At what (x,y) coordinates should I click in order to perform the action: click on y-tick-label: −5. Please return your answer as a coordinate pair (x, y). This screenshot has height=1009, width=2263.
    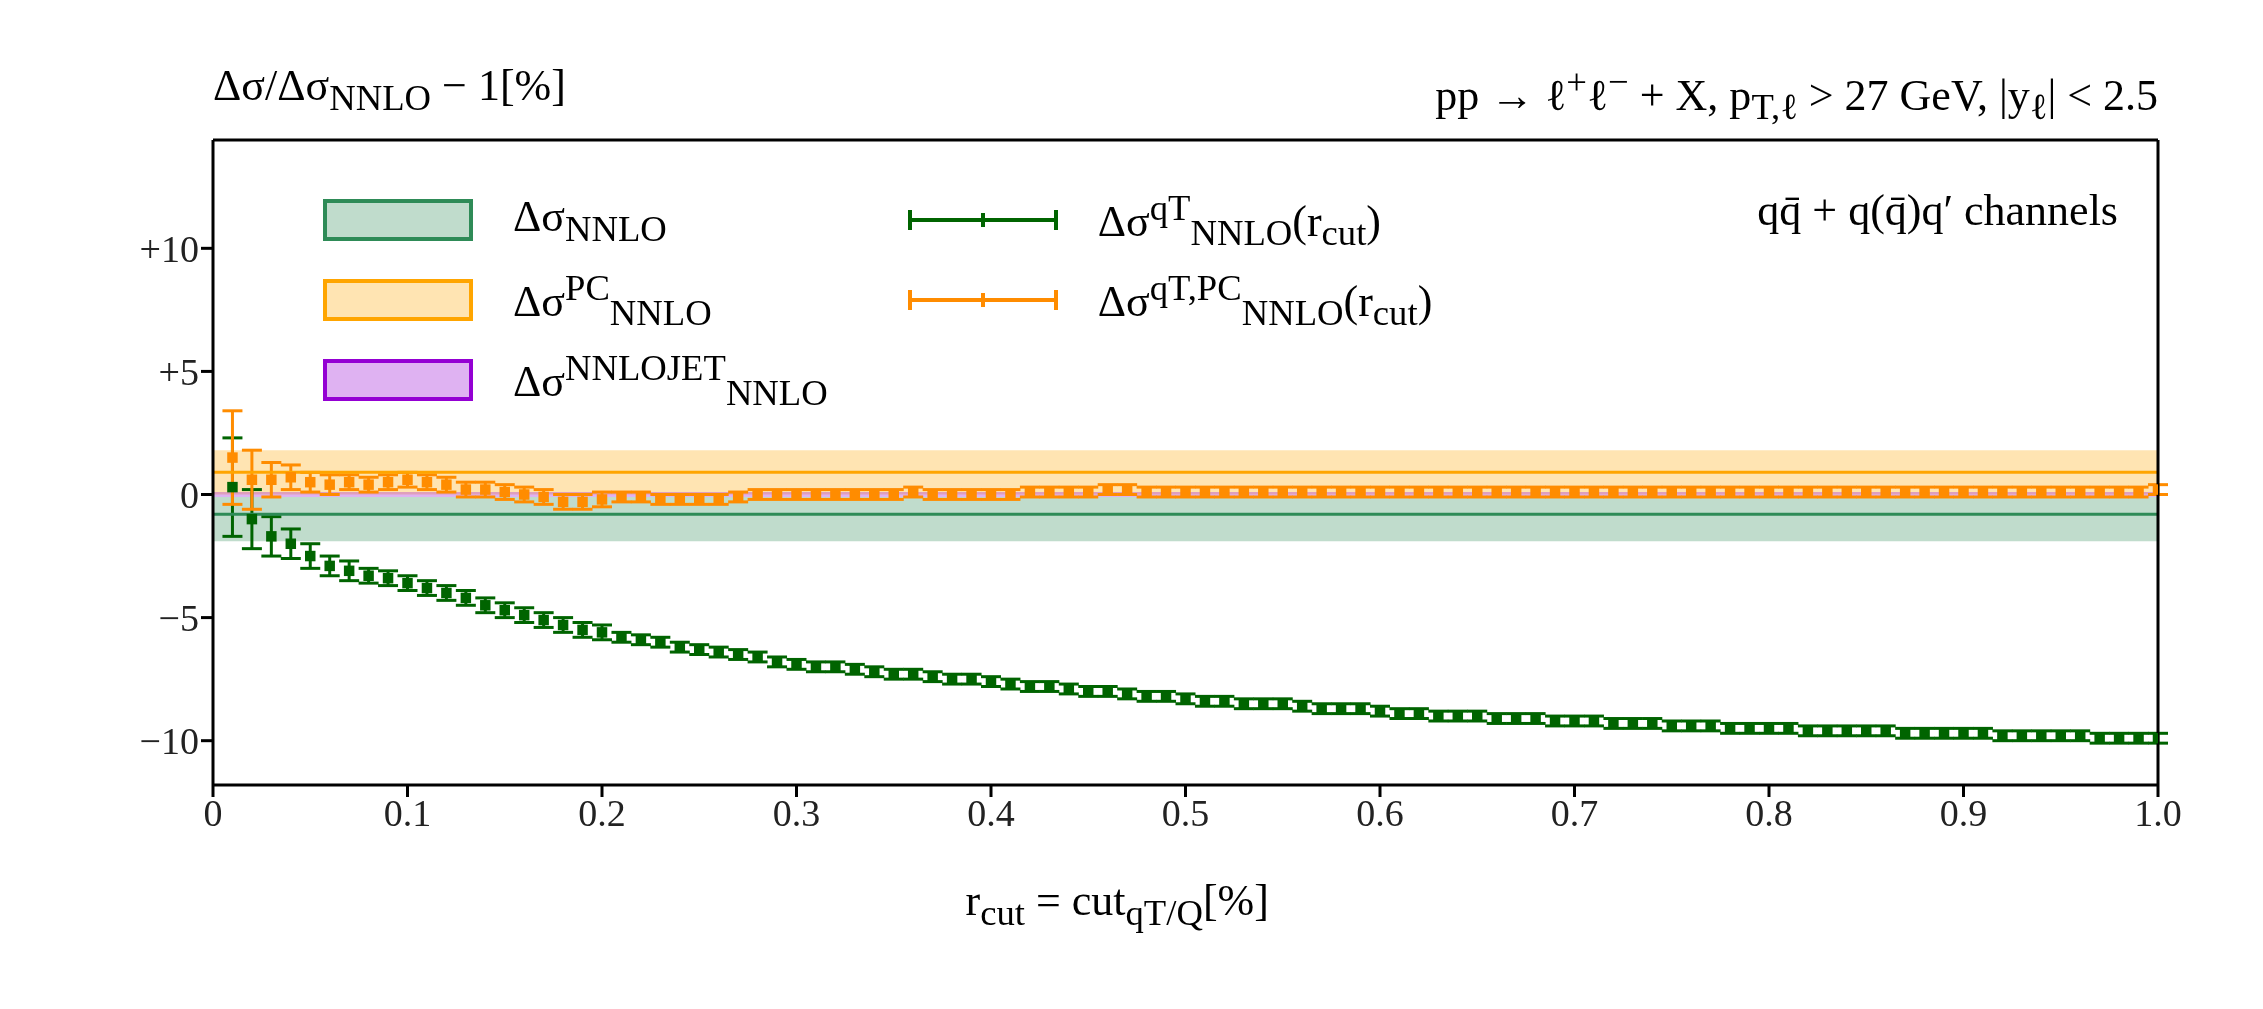
    Looking at the image, I should click on (178, 618).